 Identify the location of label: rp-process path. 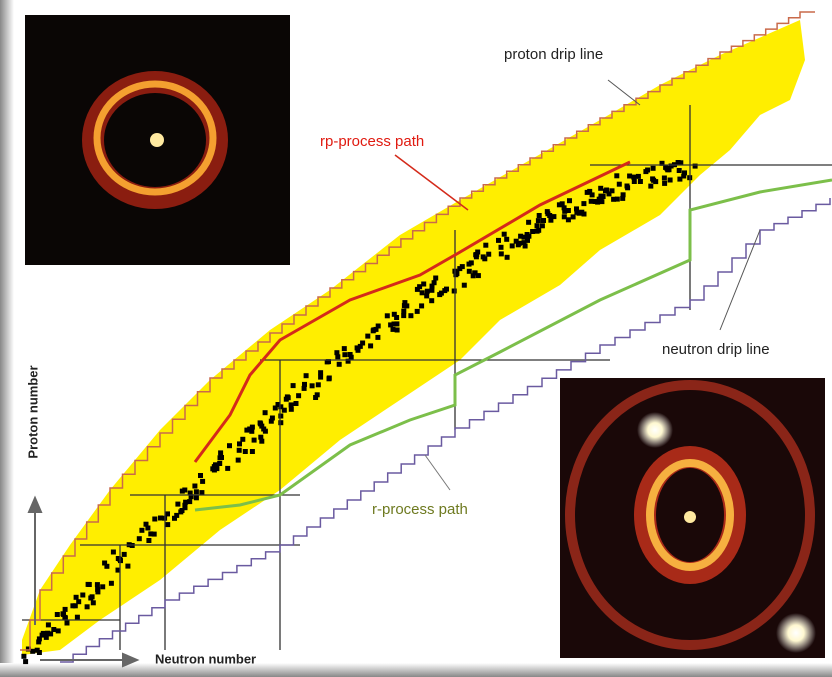
(372, 141).